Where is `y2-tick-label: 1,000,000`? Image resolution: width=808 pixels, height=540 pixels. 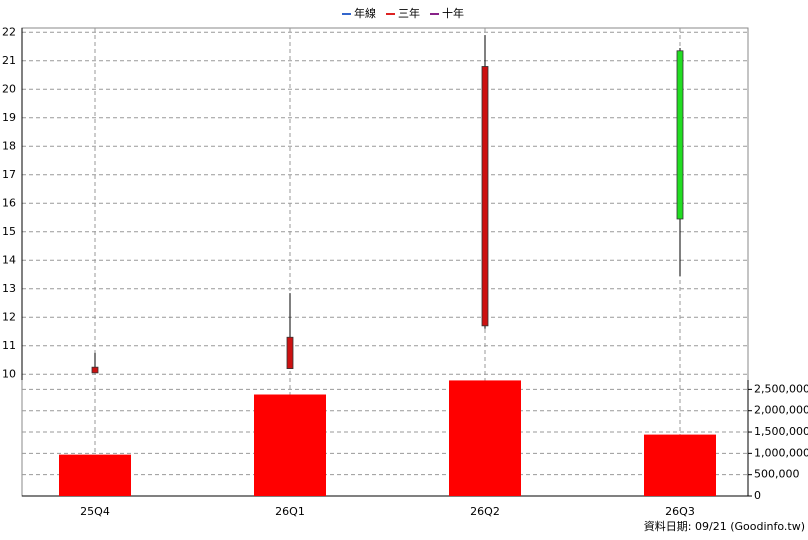 y2-tick-label: 1,000,000 is located at coordinates (781, 452).